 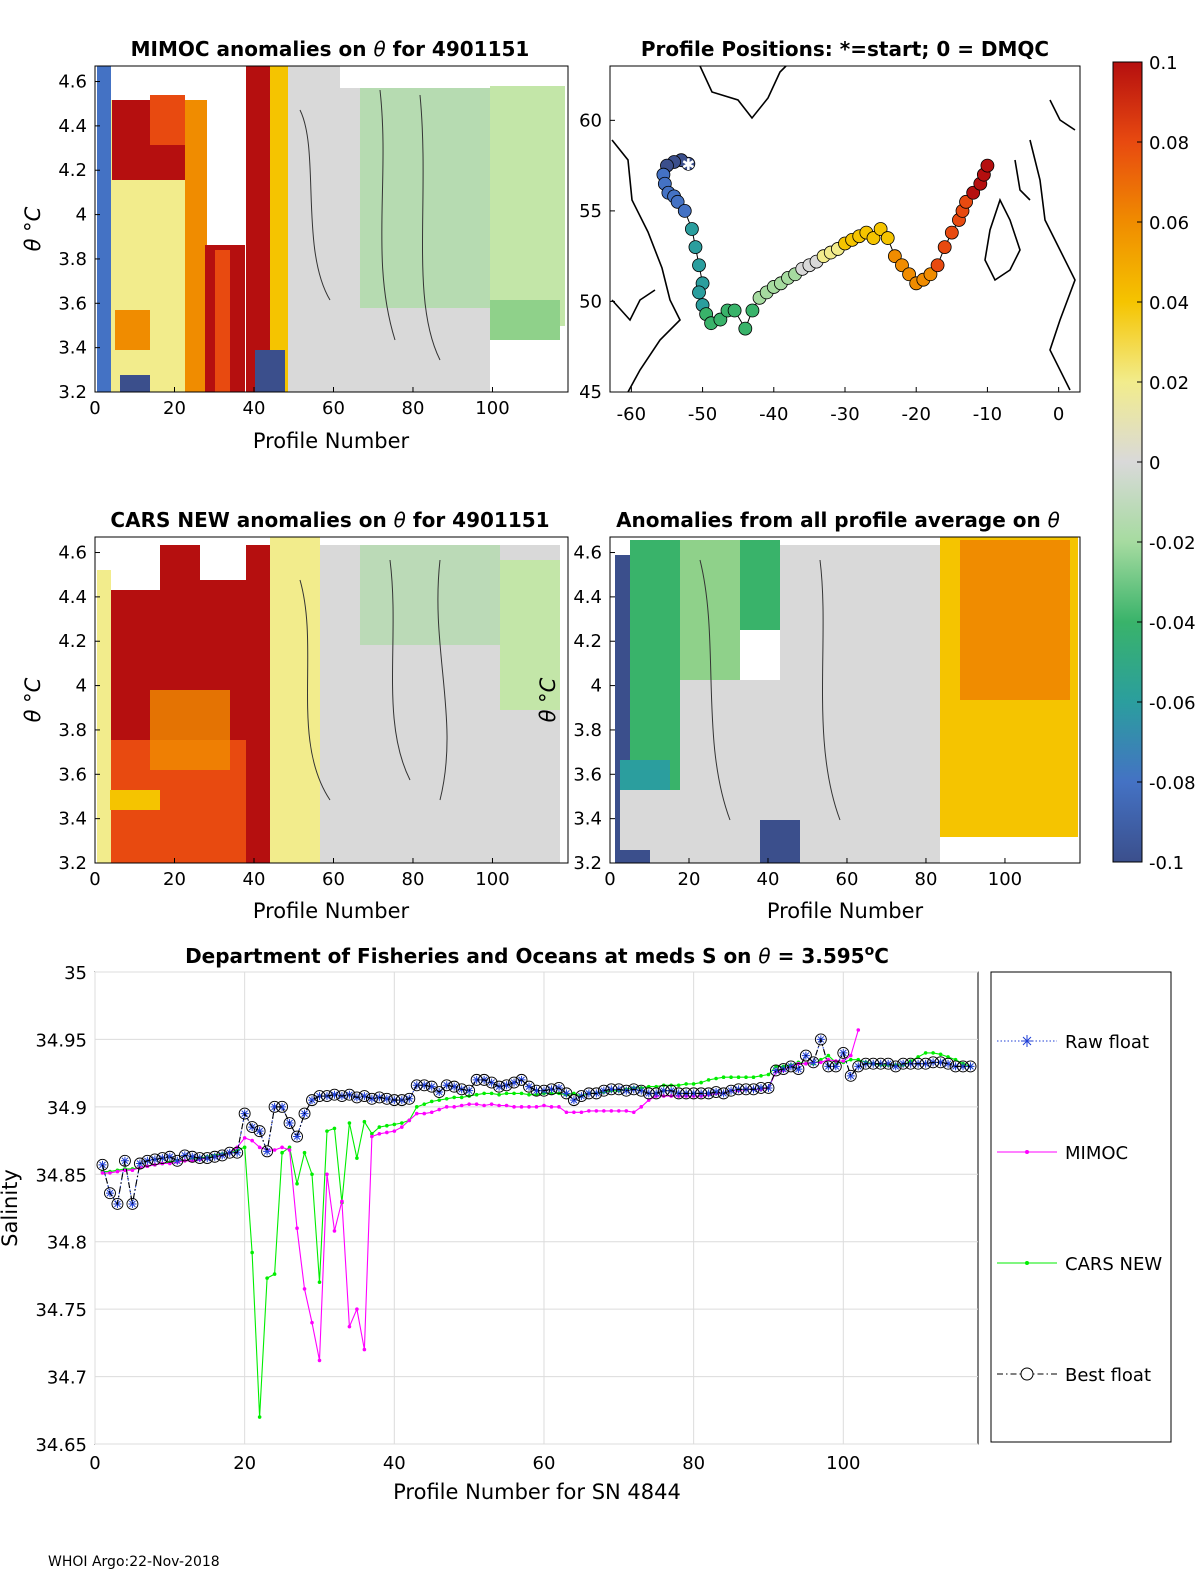 What do you see at coordinates (693, 1463) in the screenshot?
I see `salinity-xtick-label: 80` at bounding box center [693, 1463].